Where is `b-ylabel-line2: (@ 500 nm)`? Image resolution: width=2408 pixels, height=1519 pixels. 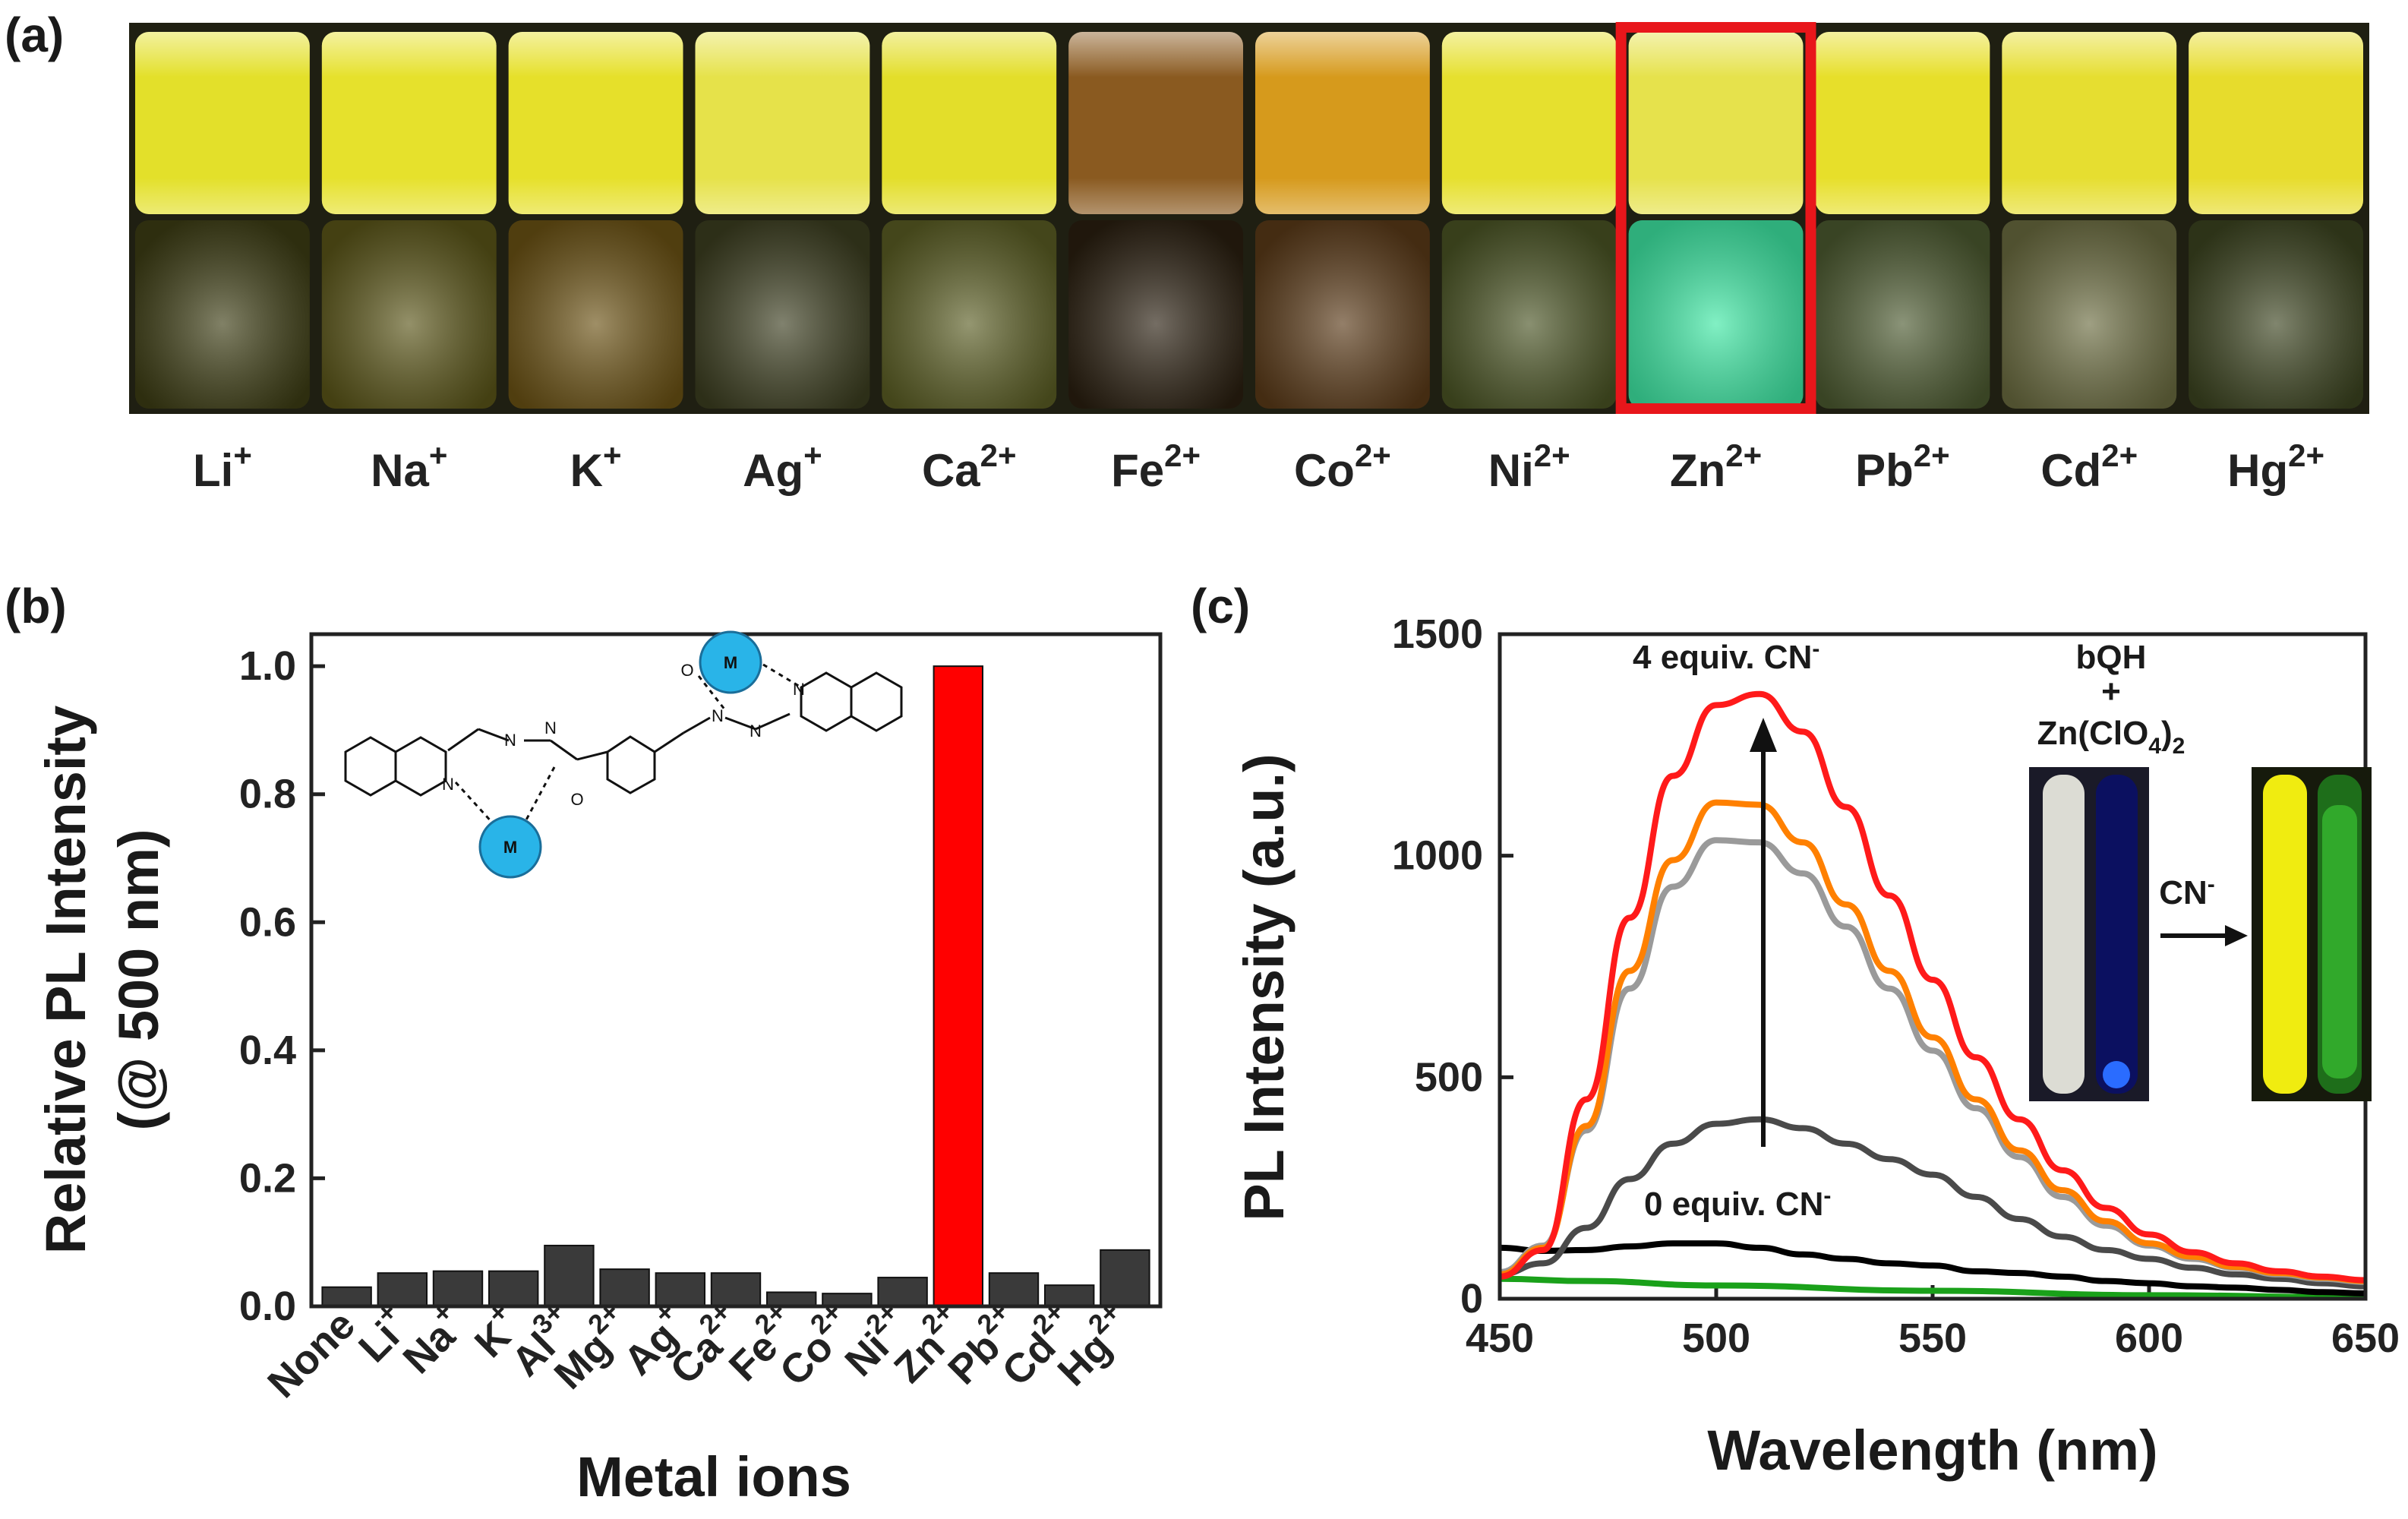
b-ylabel-line2: (@ 500 nm) is located at coordinates (138, 979).